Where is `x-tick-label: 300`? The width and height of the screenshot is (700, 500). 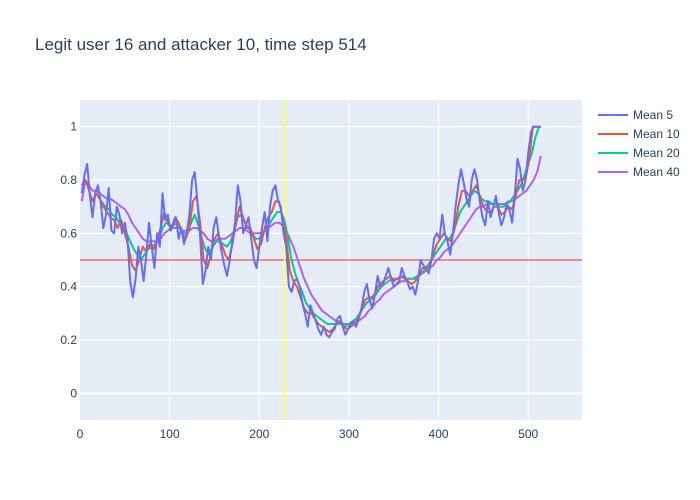
x-tick-label: 300 is located at coordinates (349, 434).